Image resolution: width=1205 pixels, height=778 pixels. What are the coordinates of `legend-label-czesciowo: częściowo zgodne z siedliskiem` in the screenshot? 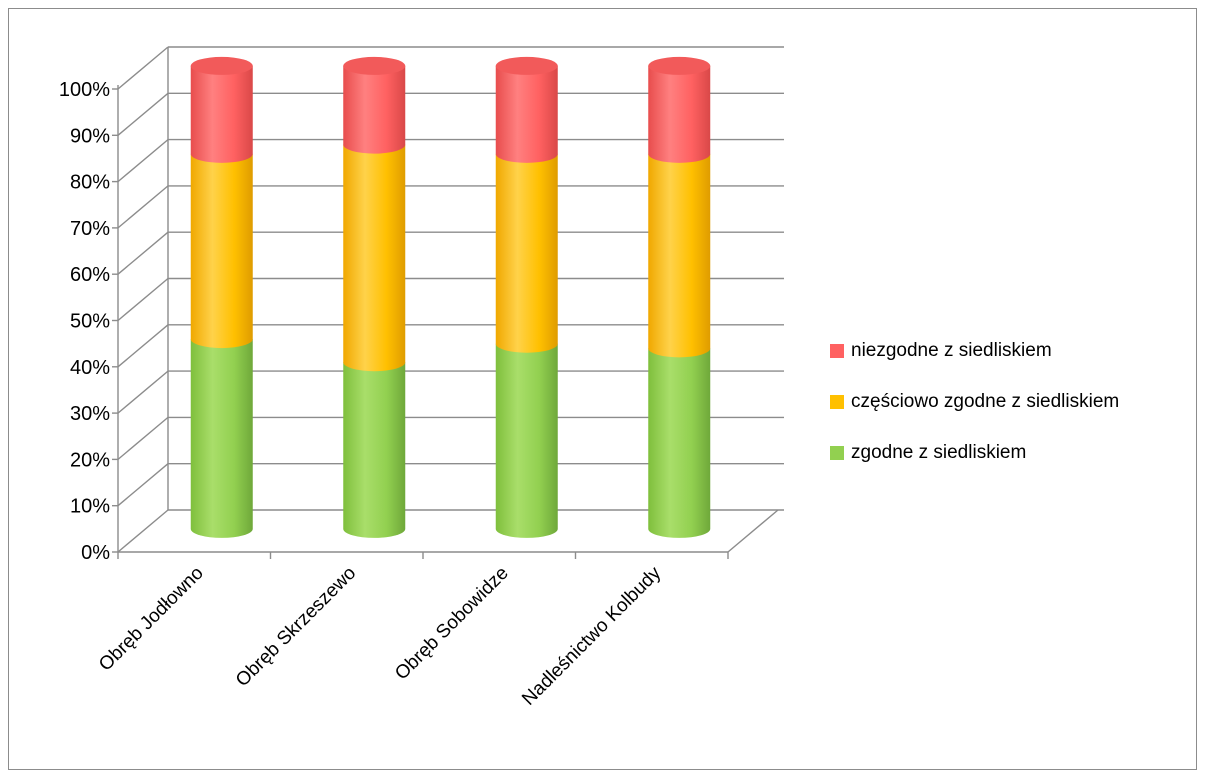 It's located at (985, 401).